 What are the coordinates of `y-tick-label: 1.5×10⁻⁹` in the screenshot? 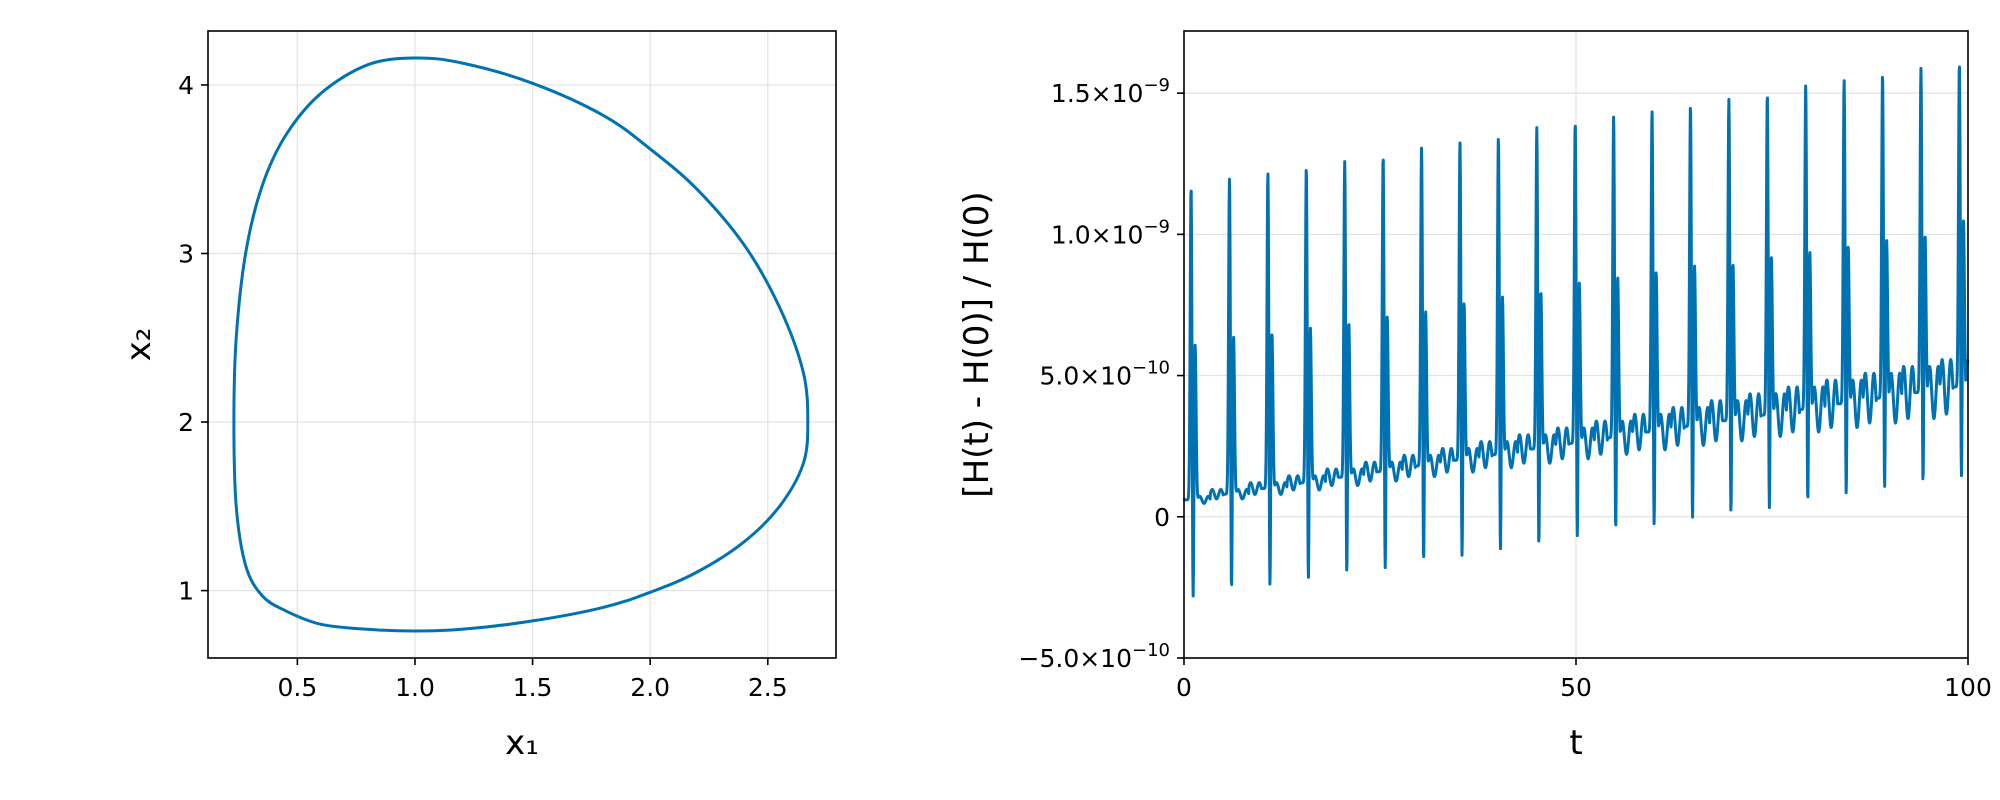 It's located at (1110, 91).